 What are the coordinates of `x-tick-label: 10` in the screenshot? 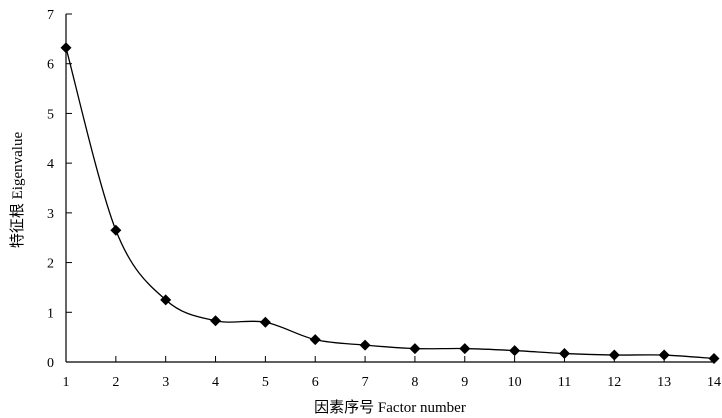 It's located at (515, 382).